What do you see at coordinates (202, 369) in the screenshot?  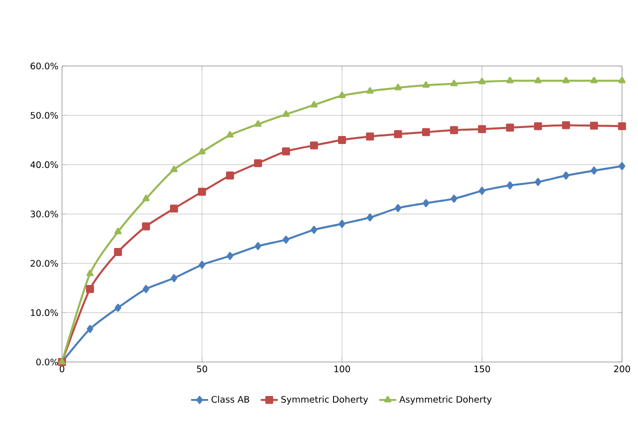 I see `x-tick-label: 50` at bounding box center [202, 369].